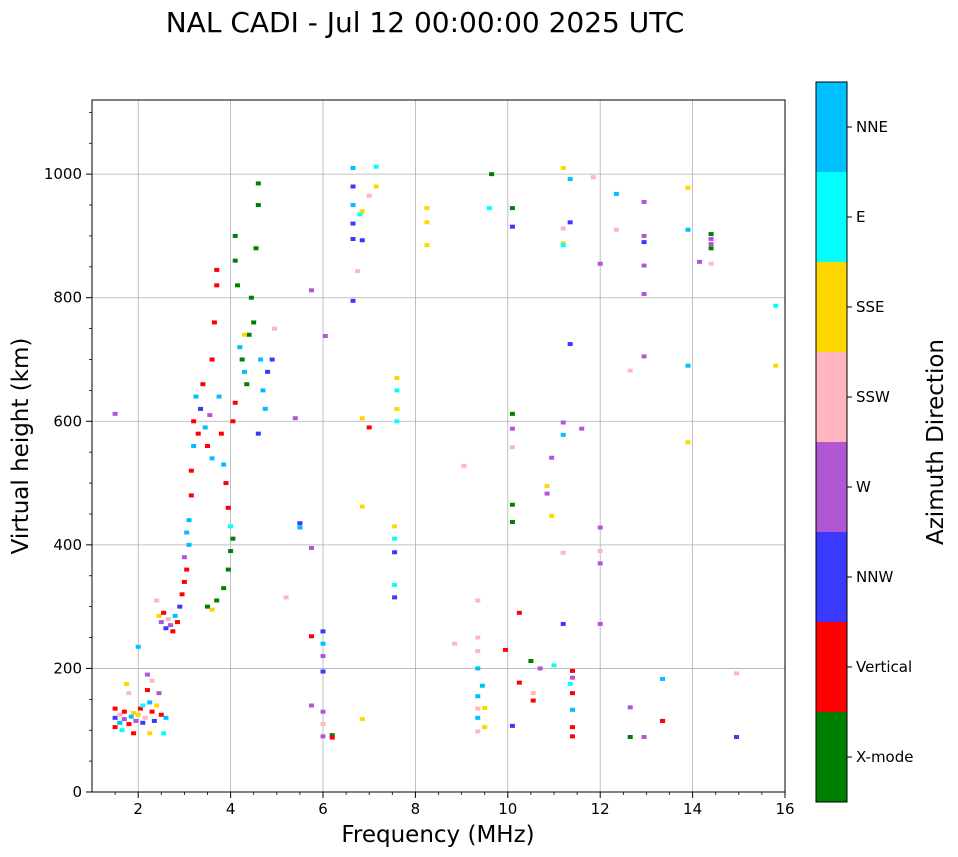 Image resolution: width=958 pixels, height=857 pixels. I want to click on y-tick-label: 200, so click(67, 668).